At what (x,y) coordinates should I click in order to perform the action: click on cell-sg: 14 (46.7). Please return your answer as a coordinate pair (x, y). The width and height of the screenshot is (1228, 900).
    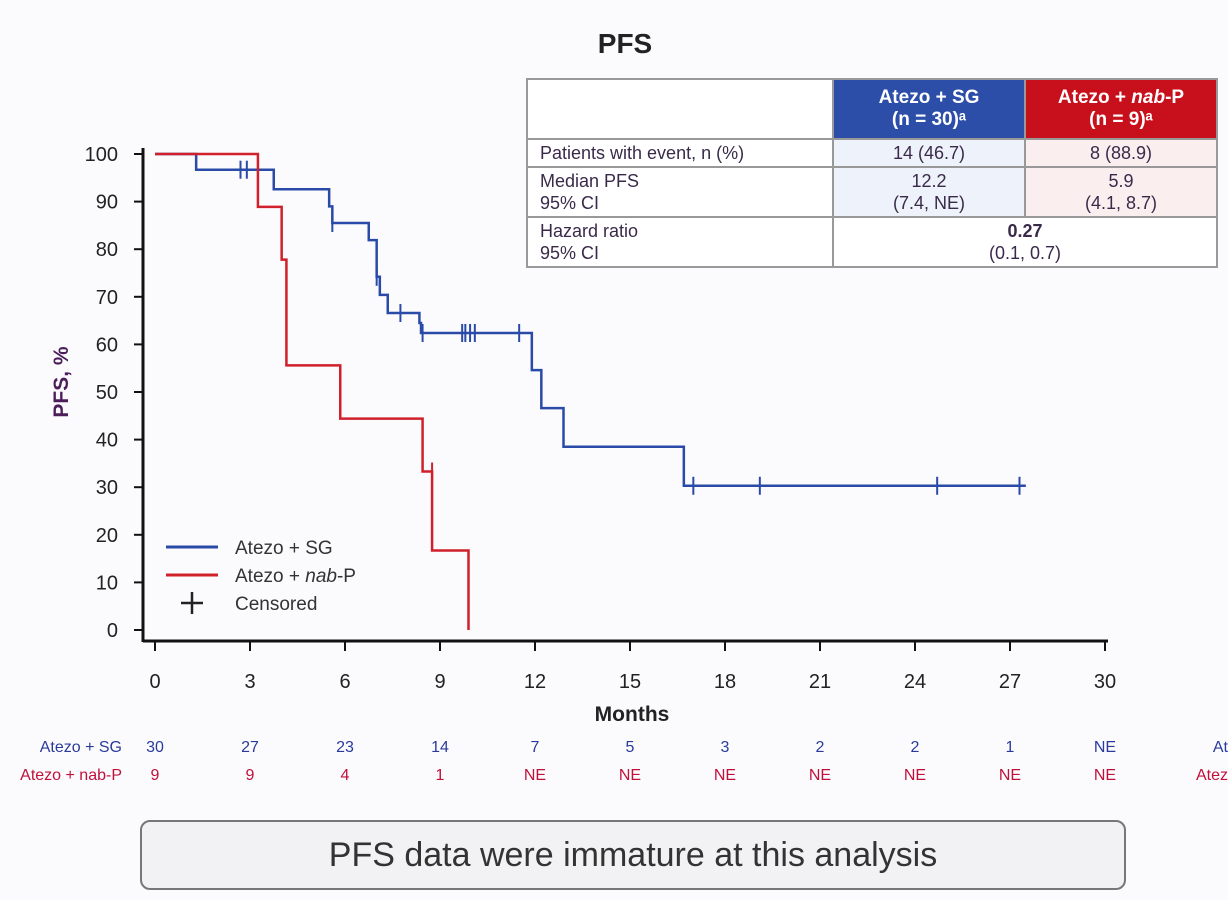
    Looking at the image, I should click on (929, 153).